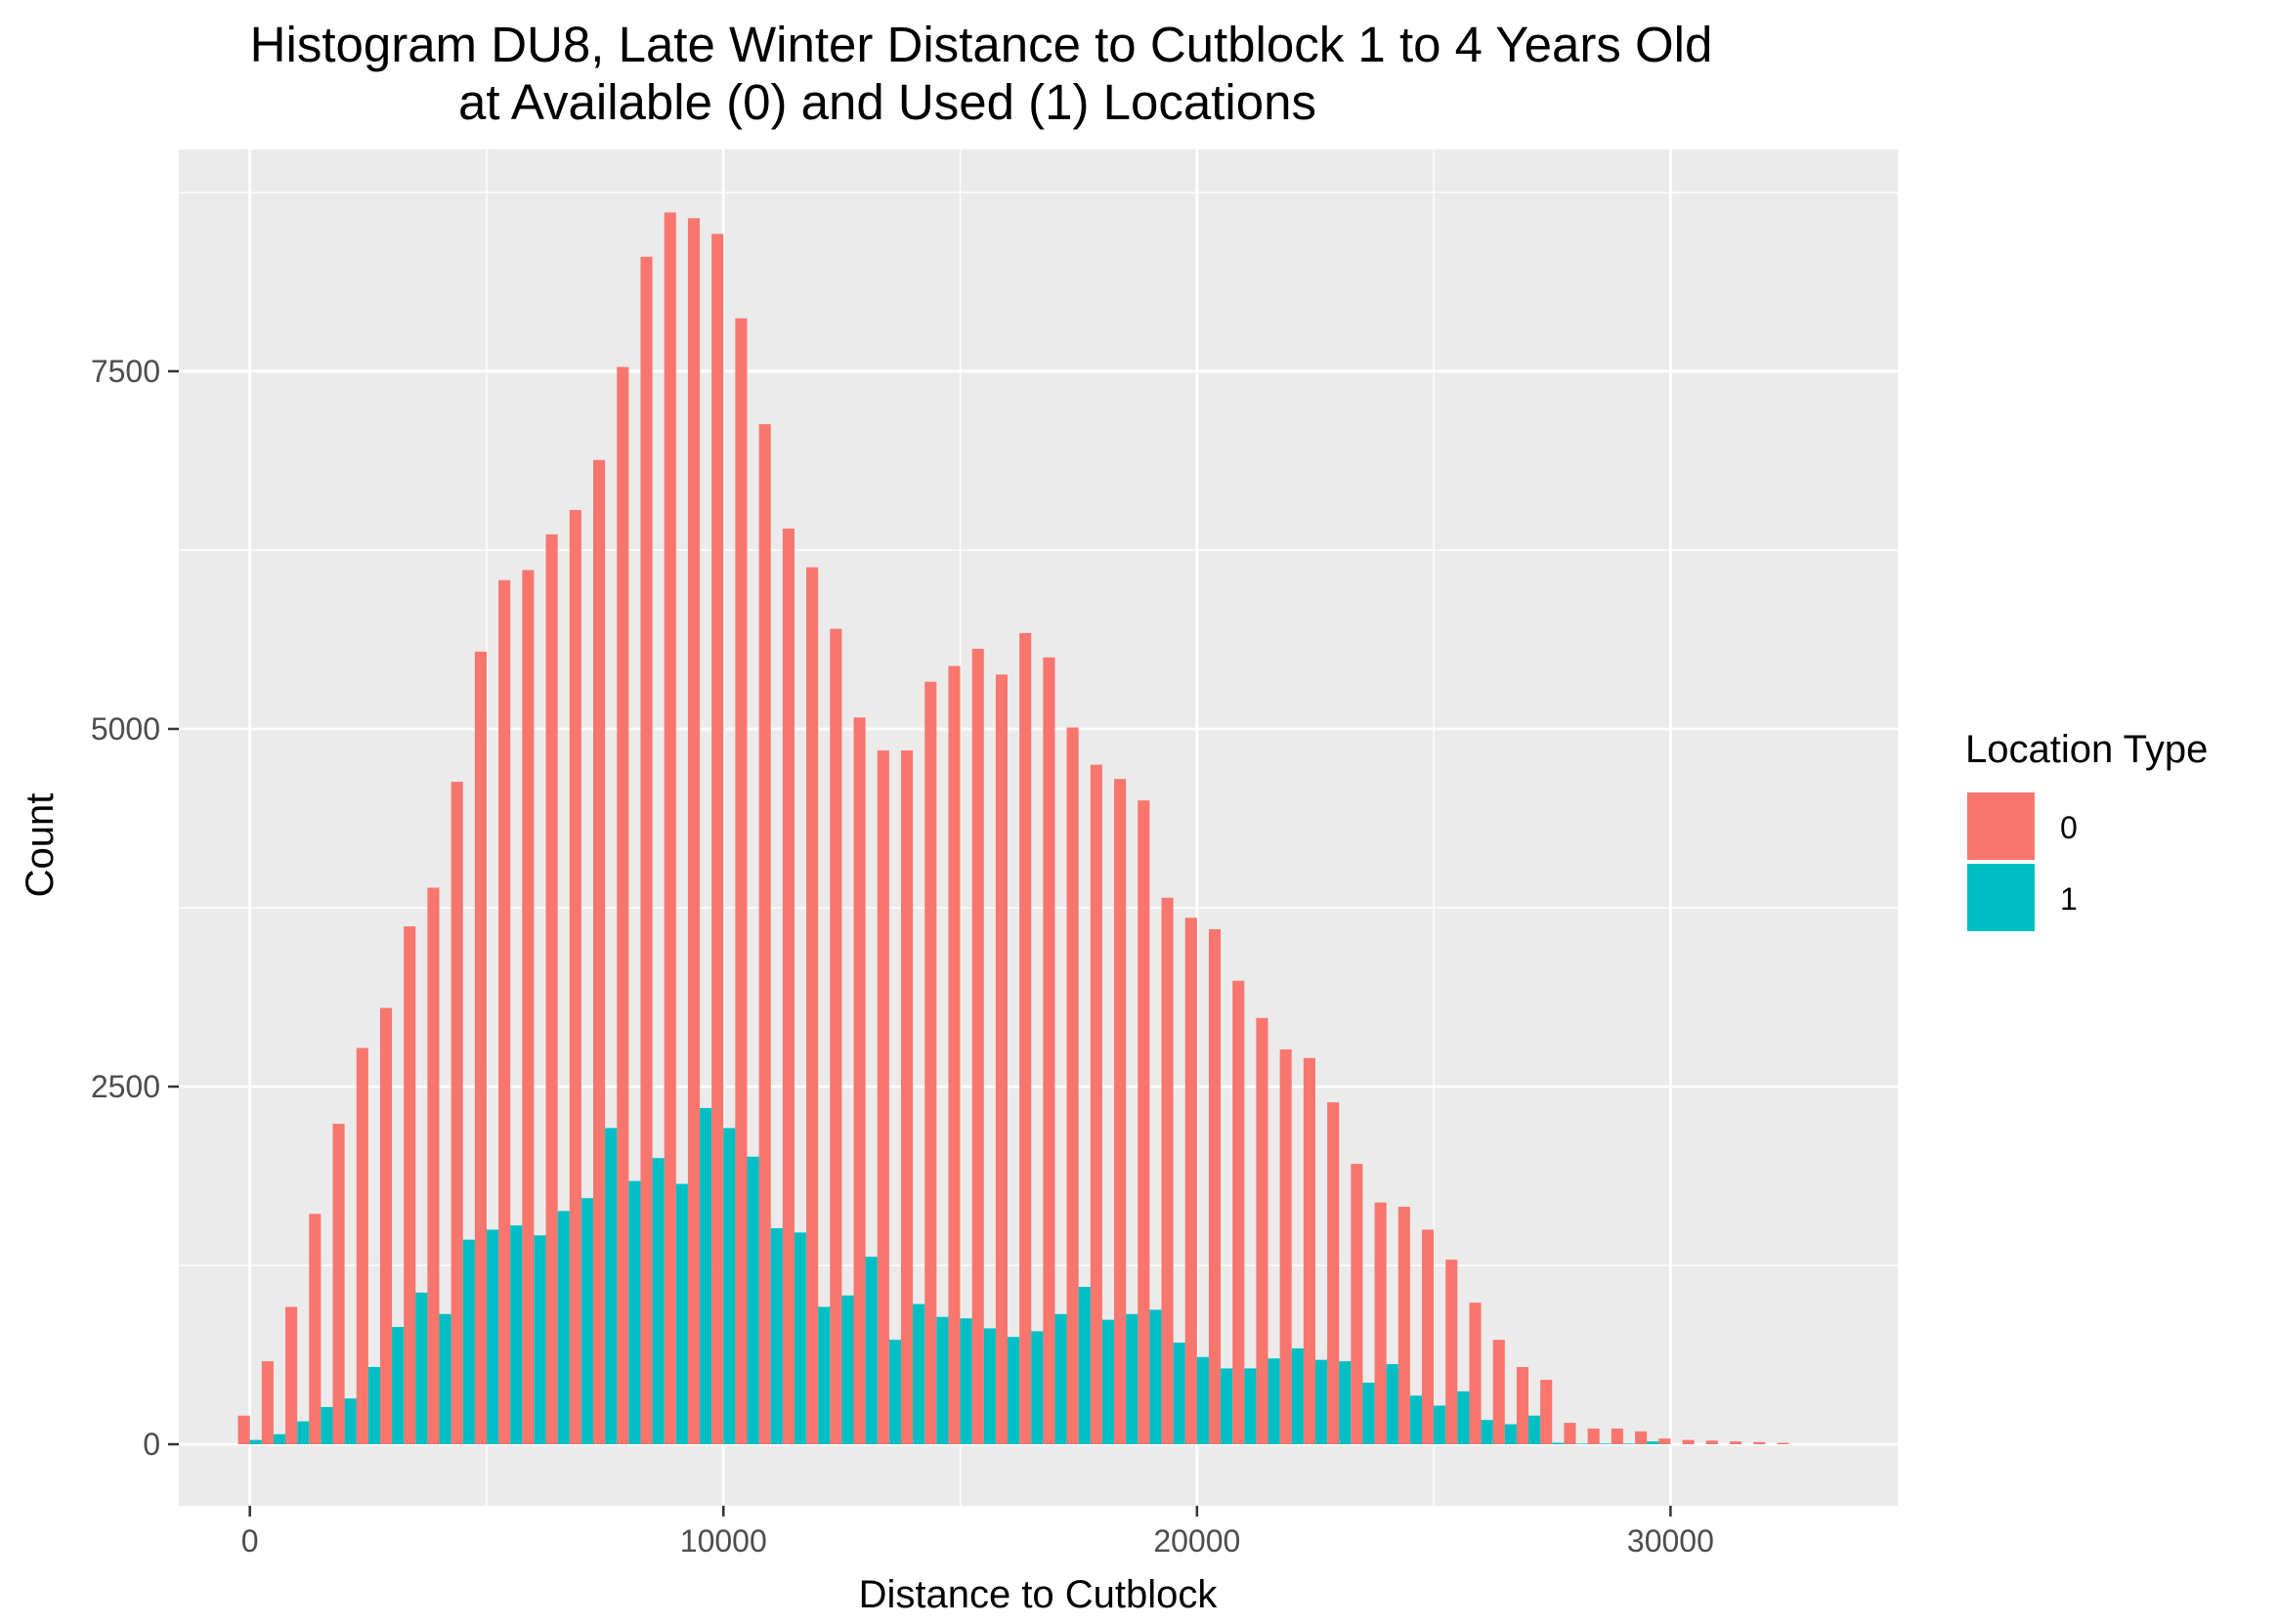  I want to click on x-tick-label: 10000, so click(723, 1541).